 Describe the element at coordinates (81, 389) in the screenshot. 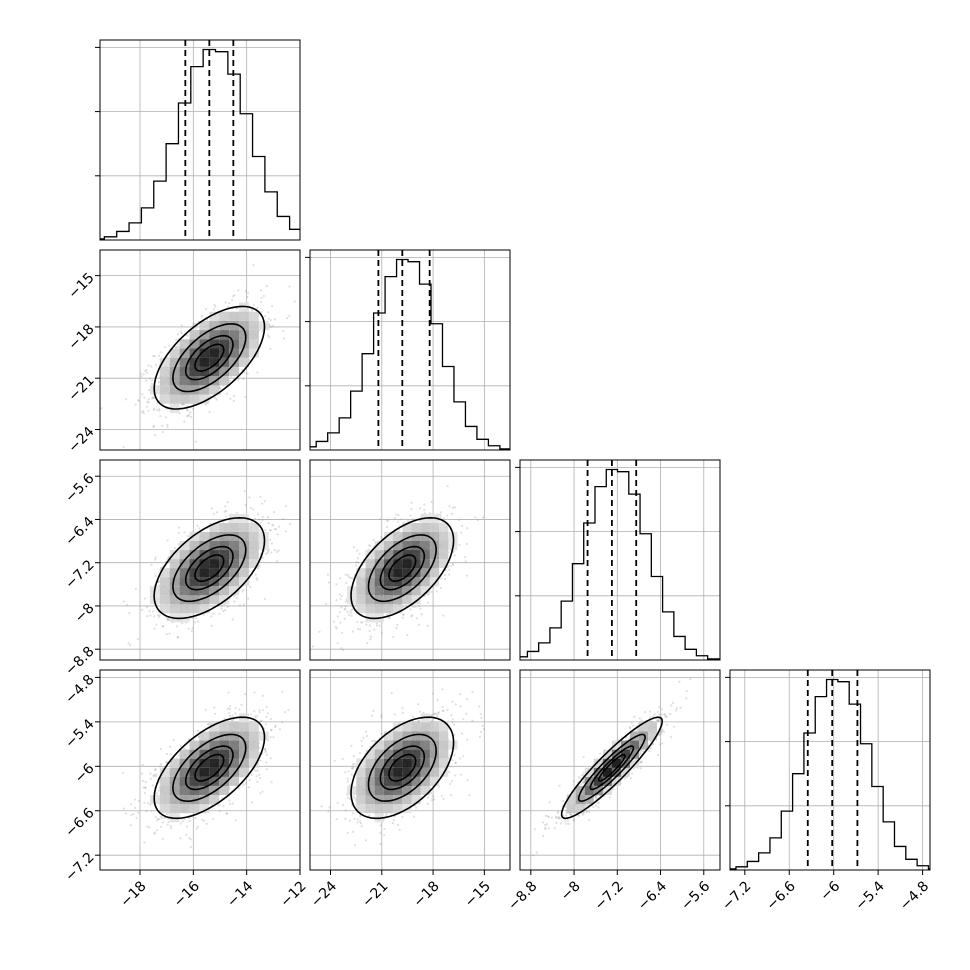

I see `y-tick-label: −21` at that location.